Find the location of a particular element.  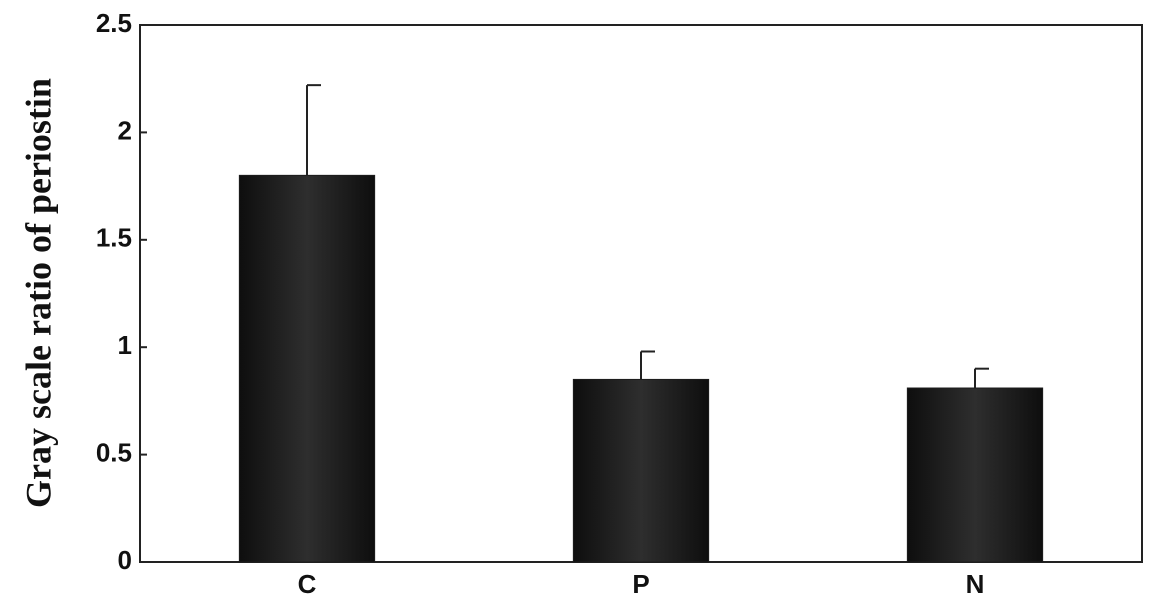

y-tick-label: 1 is located at coordinates (125, 345).